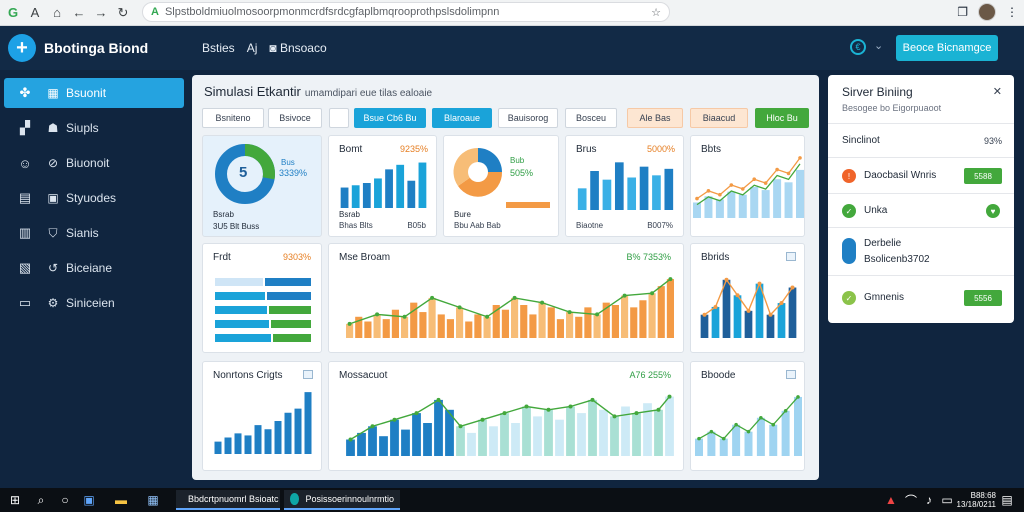 Image resolution: width=1024 pixels, height=512 pixels. Describe the element at coordinates (233, 118) in the screenshot. I see `filter-button: Bsniteno` at that location.